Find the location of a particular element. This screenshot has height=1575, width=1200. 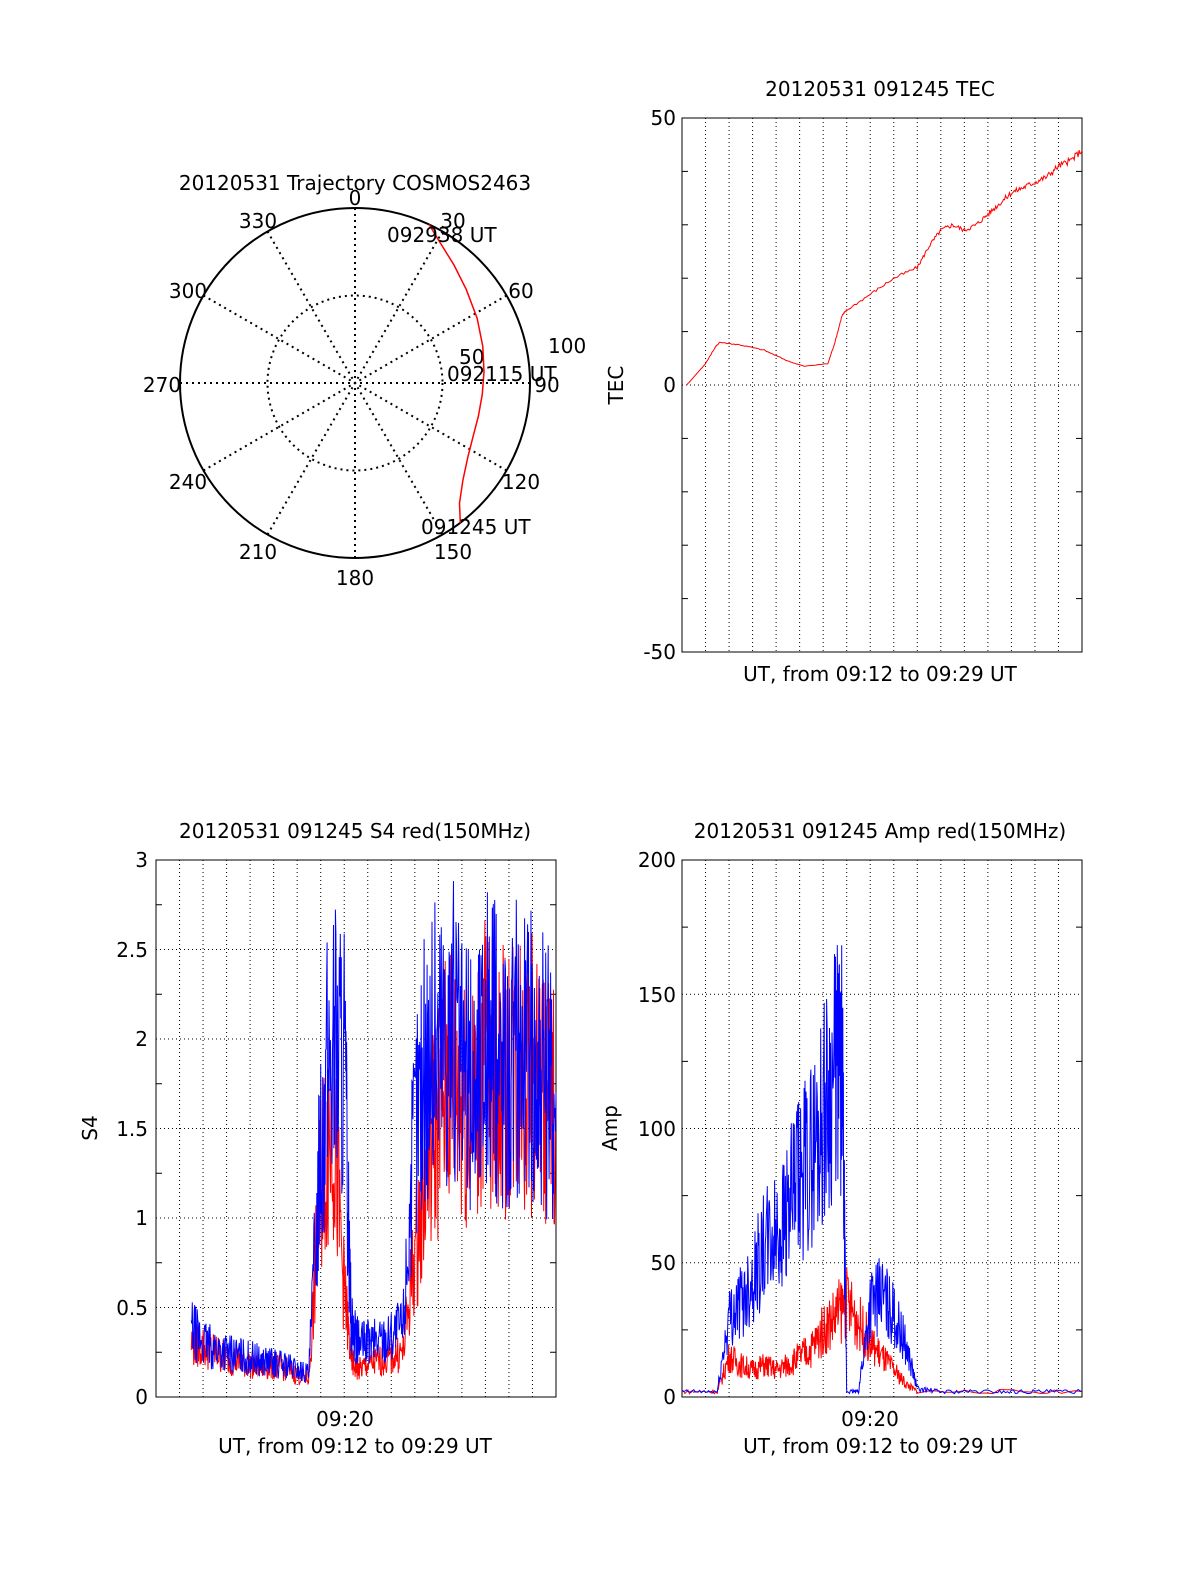

annotation-092938: 092938 UT is located at coordinates (442, 235).